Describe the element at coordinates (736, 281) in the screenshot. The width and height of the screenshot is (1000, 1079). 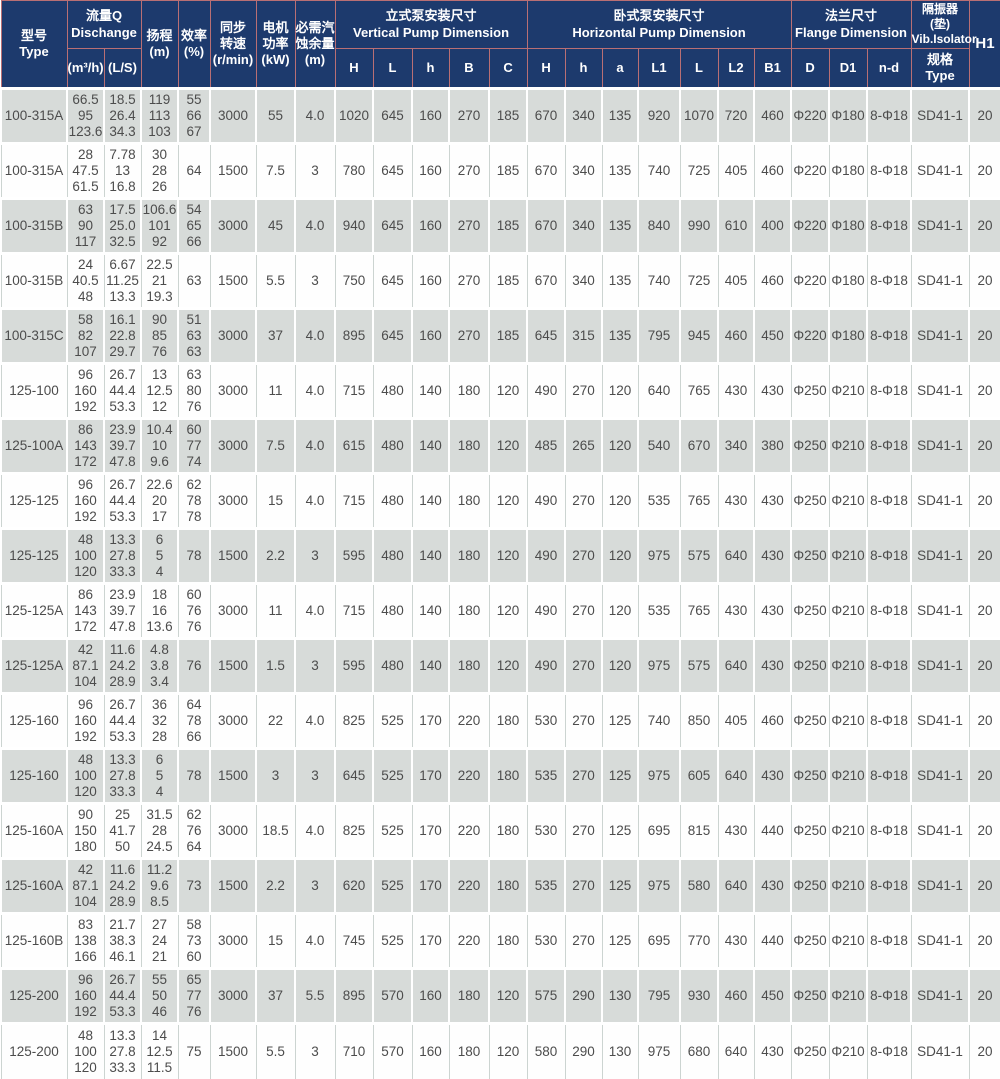
I see `cell-horizontal-L2: 405` at that location.